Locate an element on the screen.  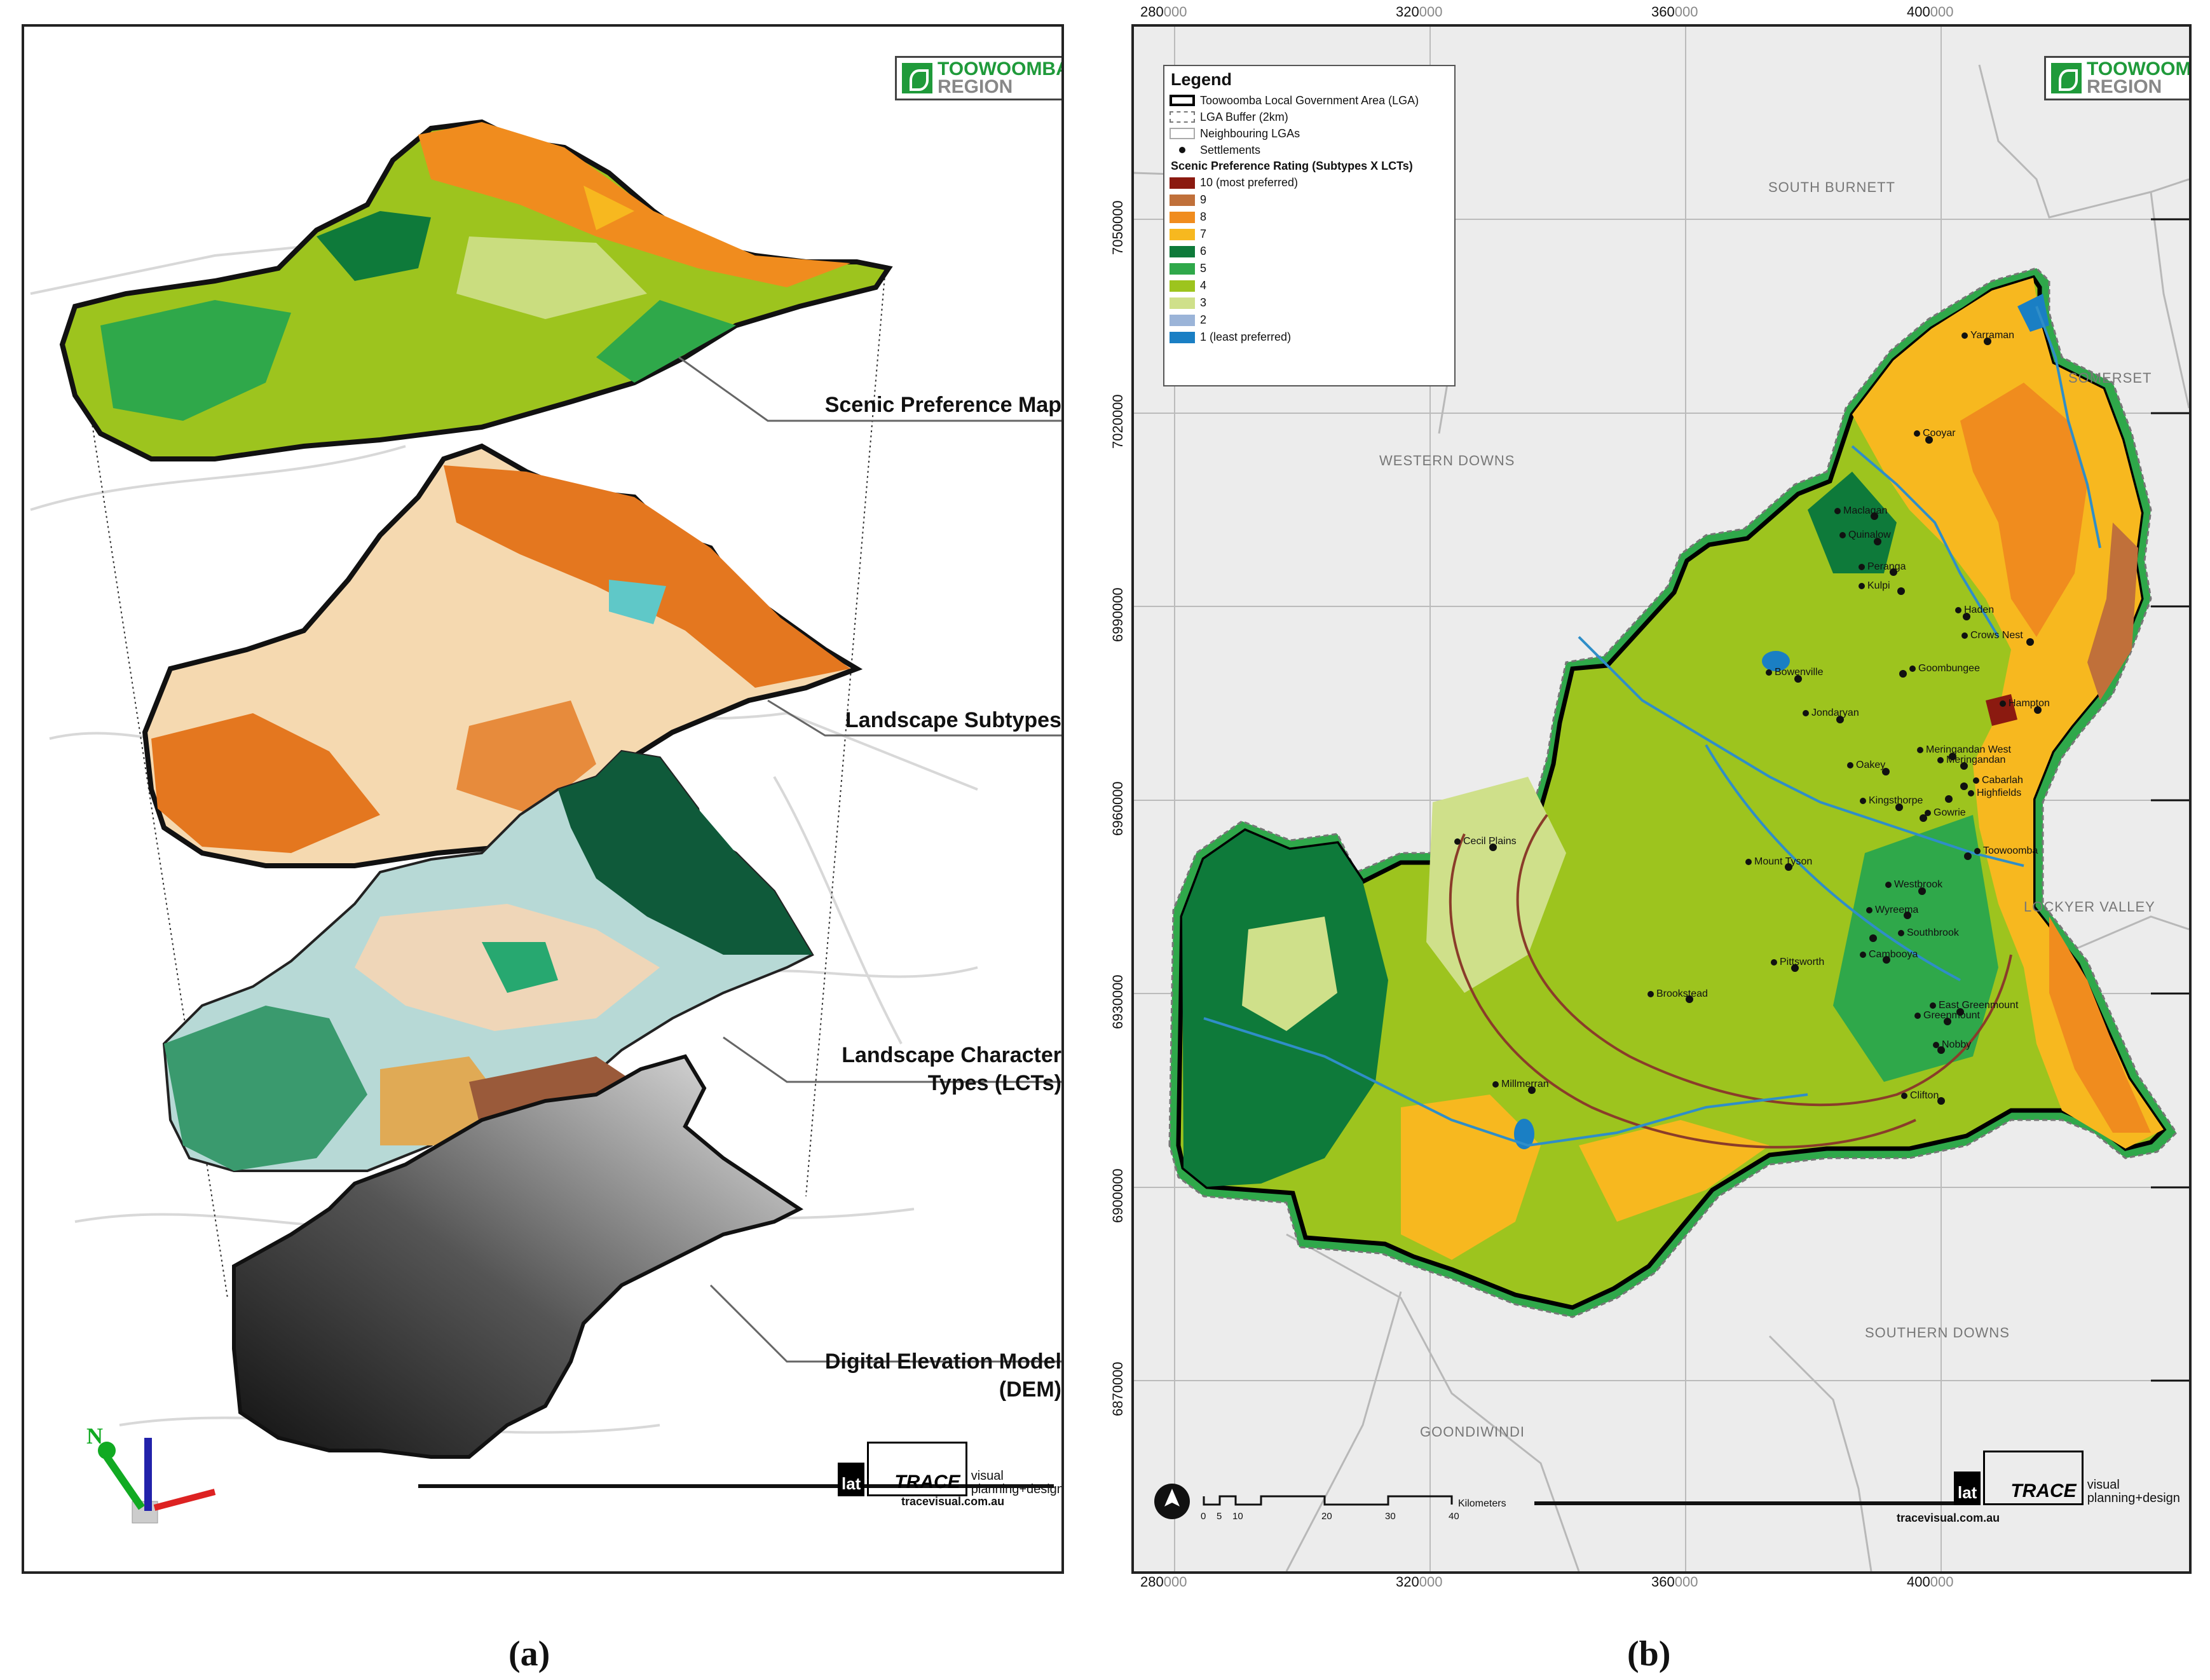
rating-label: 1 (least preferred) is located at coordinates (1246, 337).